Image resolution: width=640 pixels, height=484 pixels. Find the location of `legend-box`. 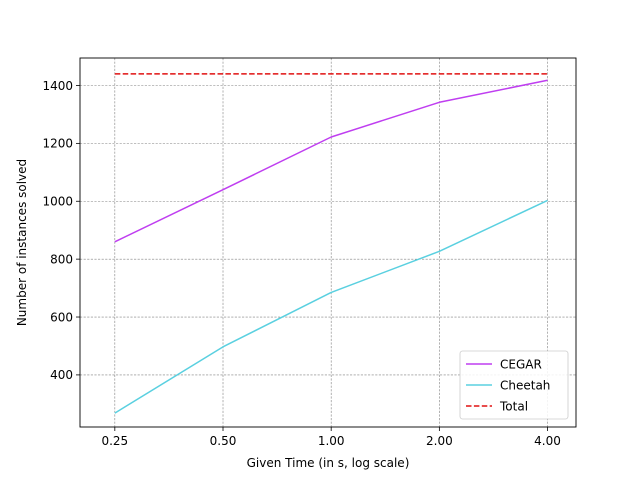

legend-box is located at coordinates (514, 385).